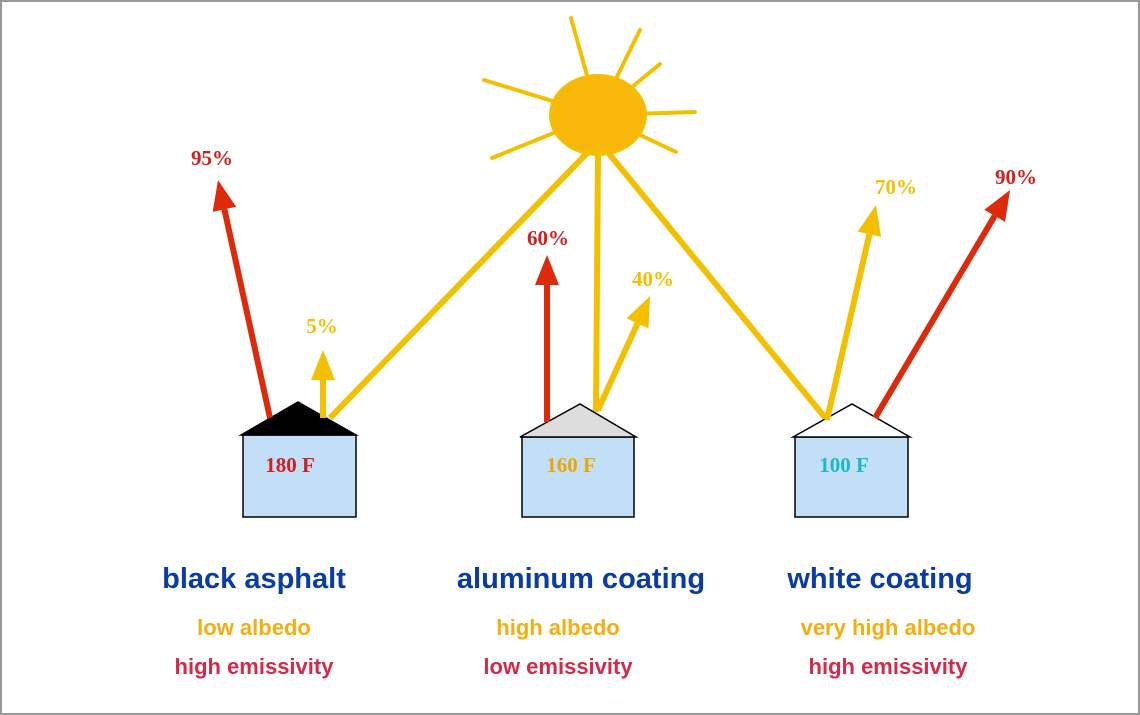  I want to click on temperature: 180 F, so click(290, 465).